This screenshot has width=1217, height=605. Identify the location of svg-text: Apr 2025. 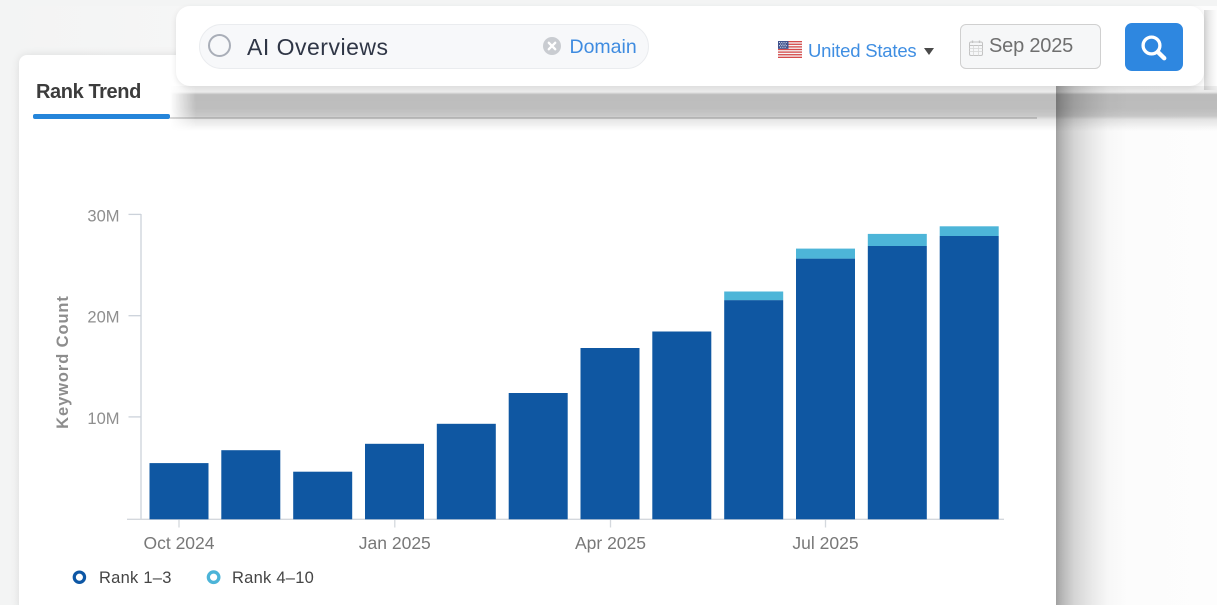
(610, 543).